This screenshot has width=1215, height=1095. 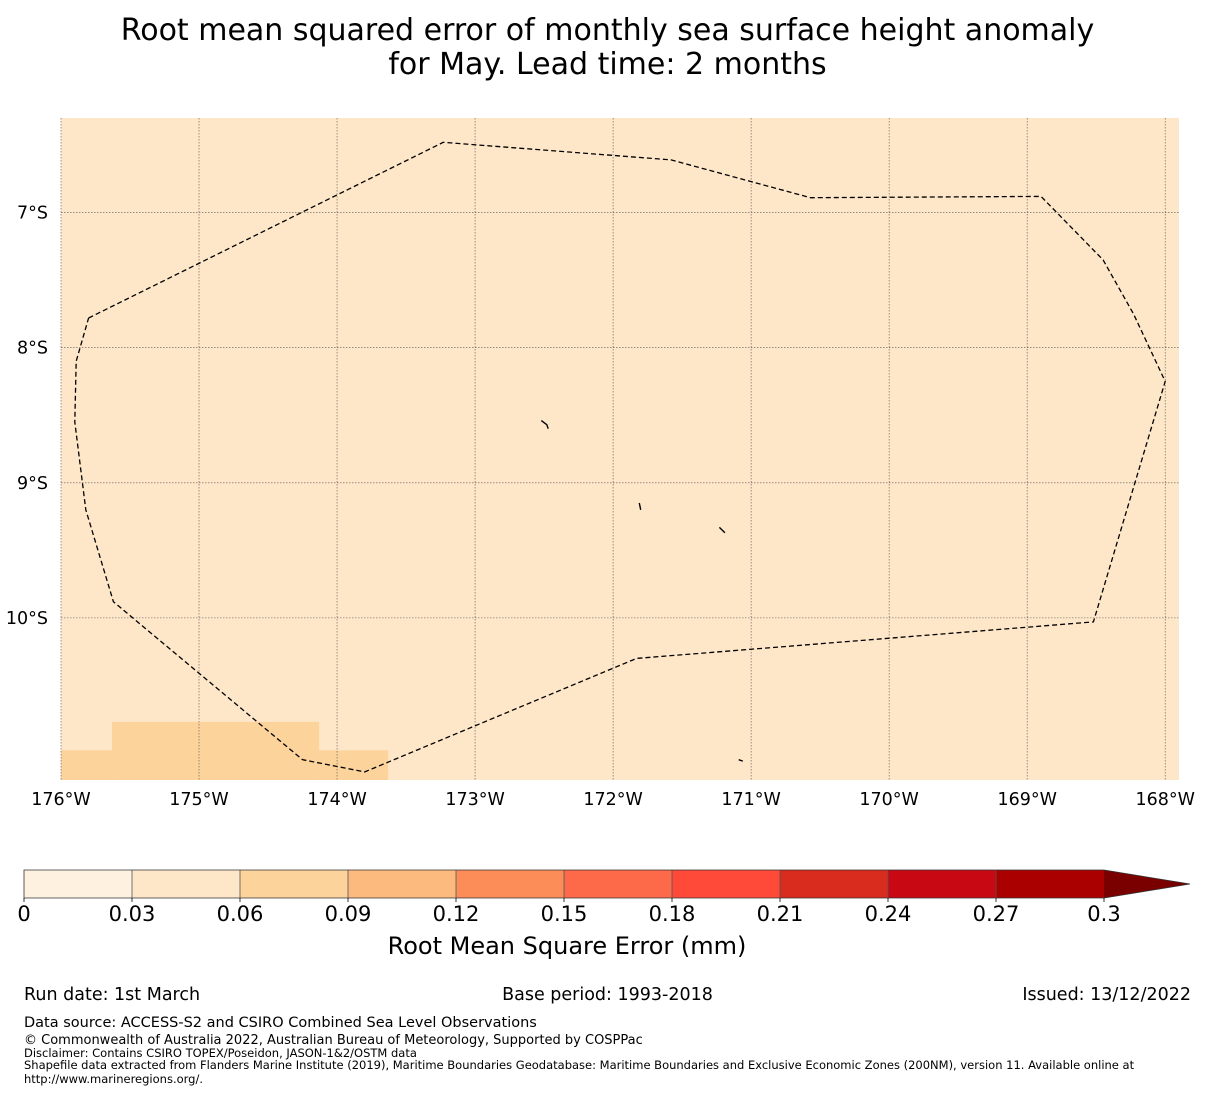 What do you see at coordinates (780, 914) in the screenshot?
I see `colorbar-tick-label: 0.21` at bounding box center [780, 914].